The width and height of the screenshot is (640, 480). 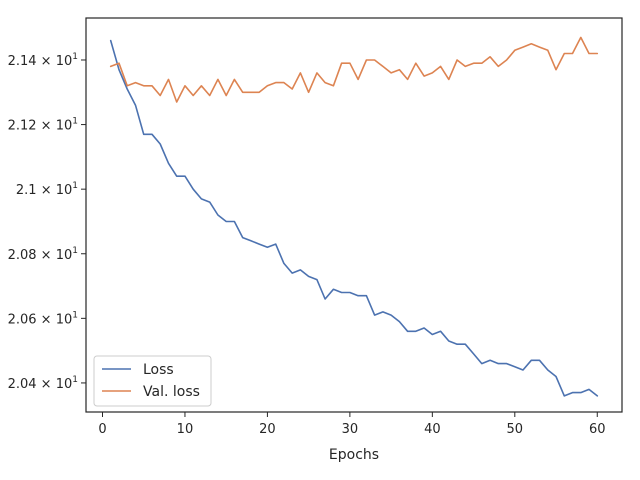 I want to click on x-tick-label: 10, so click(x=185, y=429).